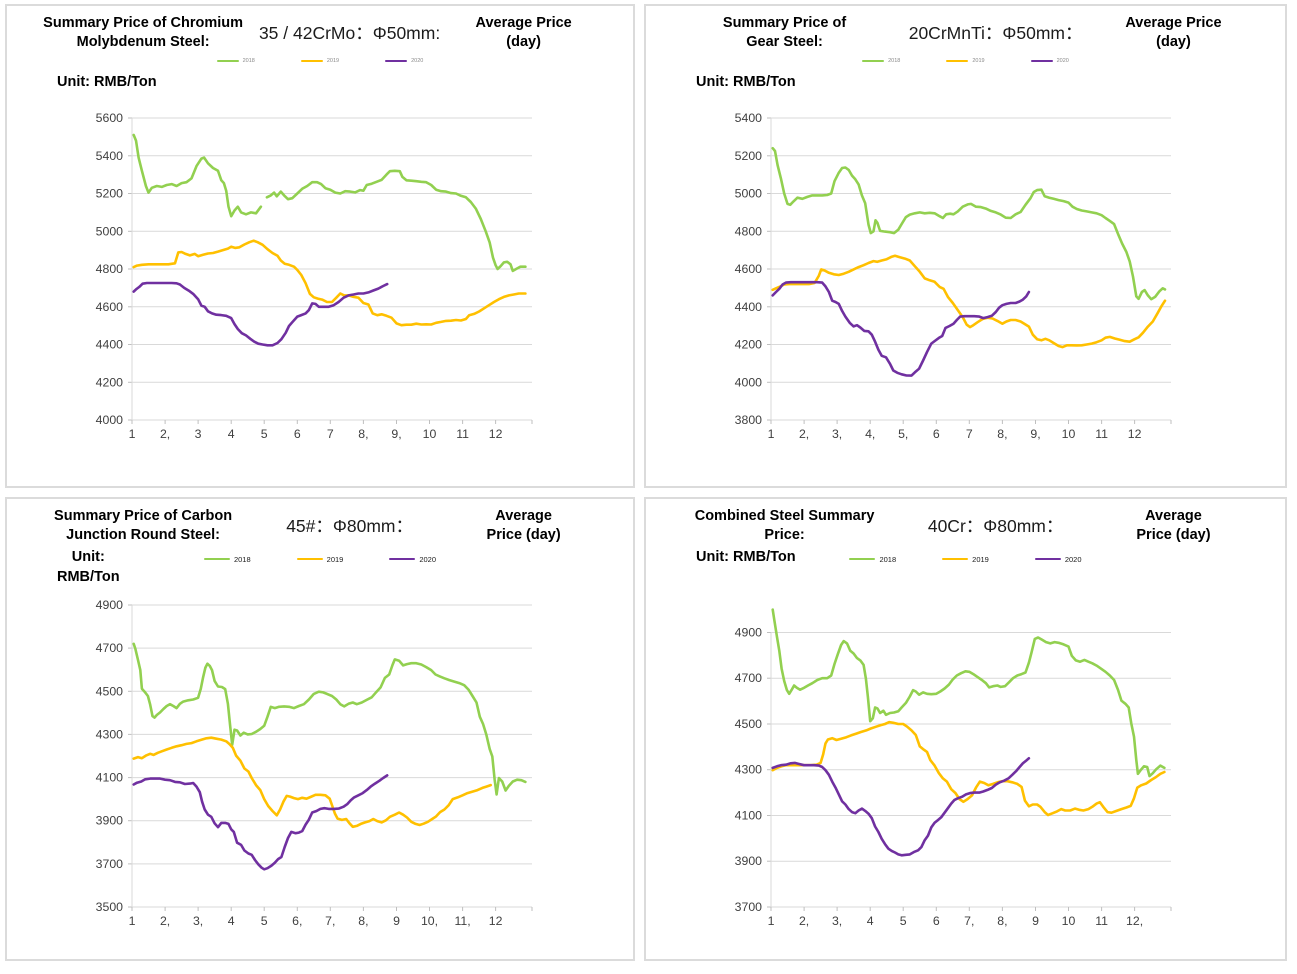 The width and height of the screenshot is (1297, 974). I want to click on y-tick-label: 4300, so click(110, 734).